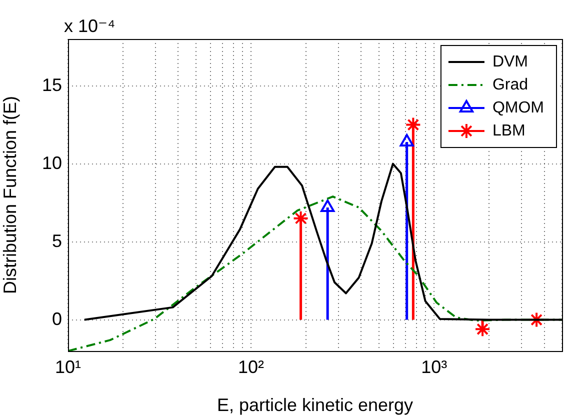  What do you see at coordinates (10, 195) in the screenshot?
I see `y-axis-title: Distribution Function f(E)` at bounding box center [10, 195].